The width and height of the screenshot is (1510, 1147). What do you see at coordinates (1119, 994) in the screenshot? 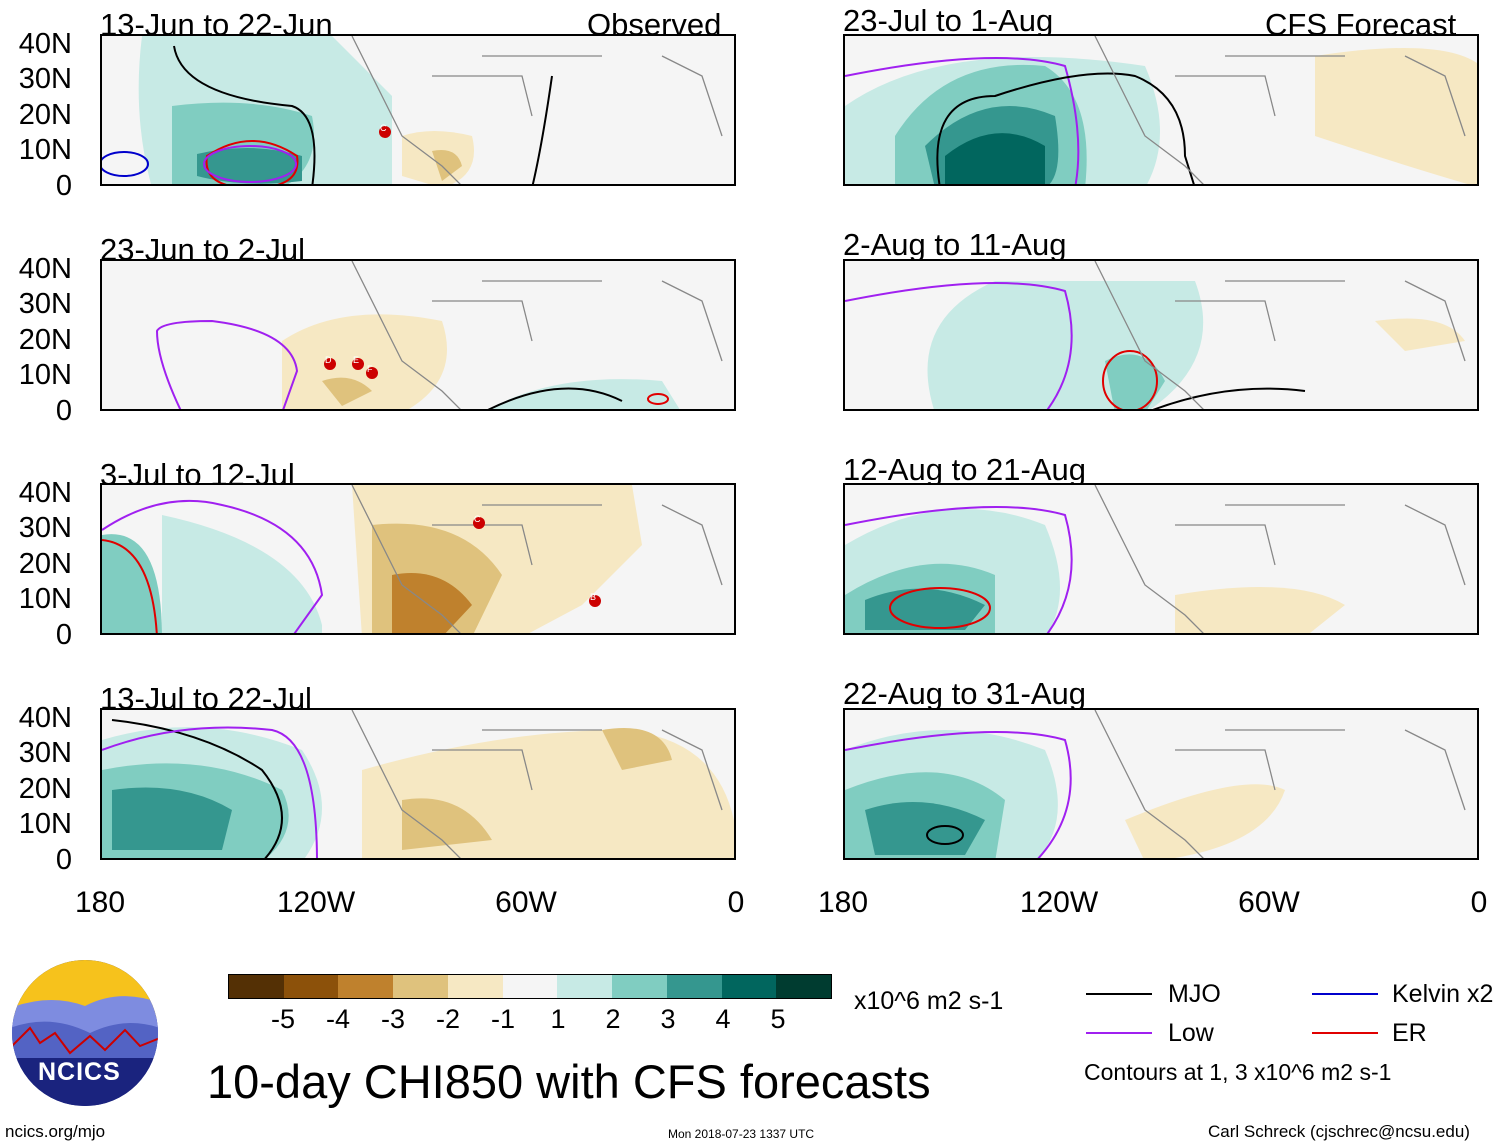
I see `legend-line-mjo` at bounding box center [1119, 994].